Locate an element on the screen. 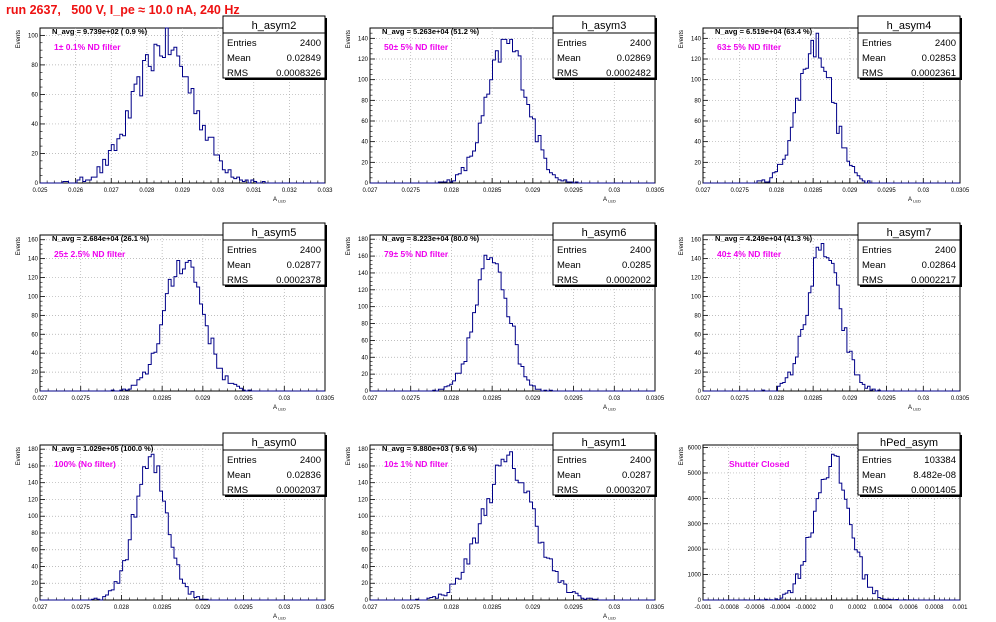  histogram-name: h_asym0 is located at coordinates (274, 443).